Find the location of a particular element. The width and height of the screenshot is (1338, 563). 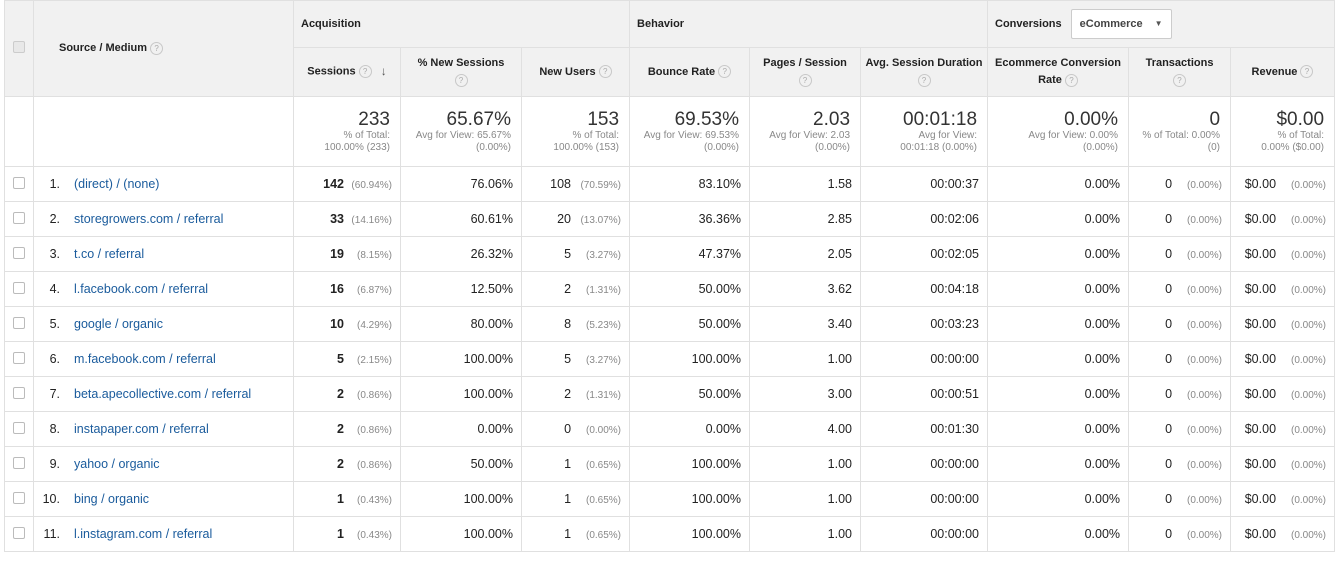

bounce-rate-cell: 0.00% is located at coordinates (690, 429).